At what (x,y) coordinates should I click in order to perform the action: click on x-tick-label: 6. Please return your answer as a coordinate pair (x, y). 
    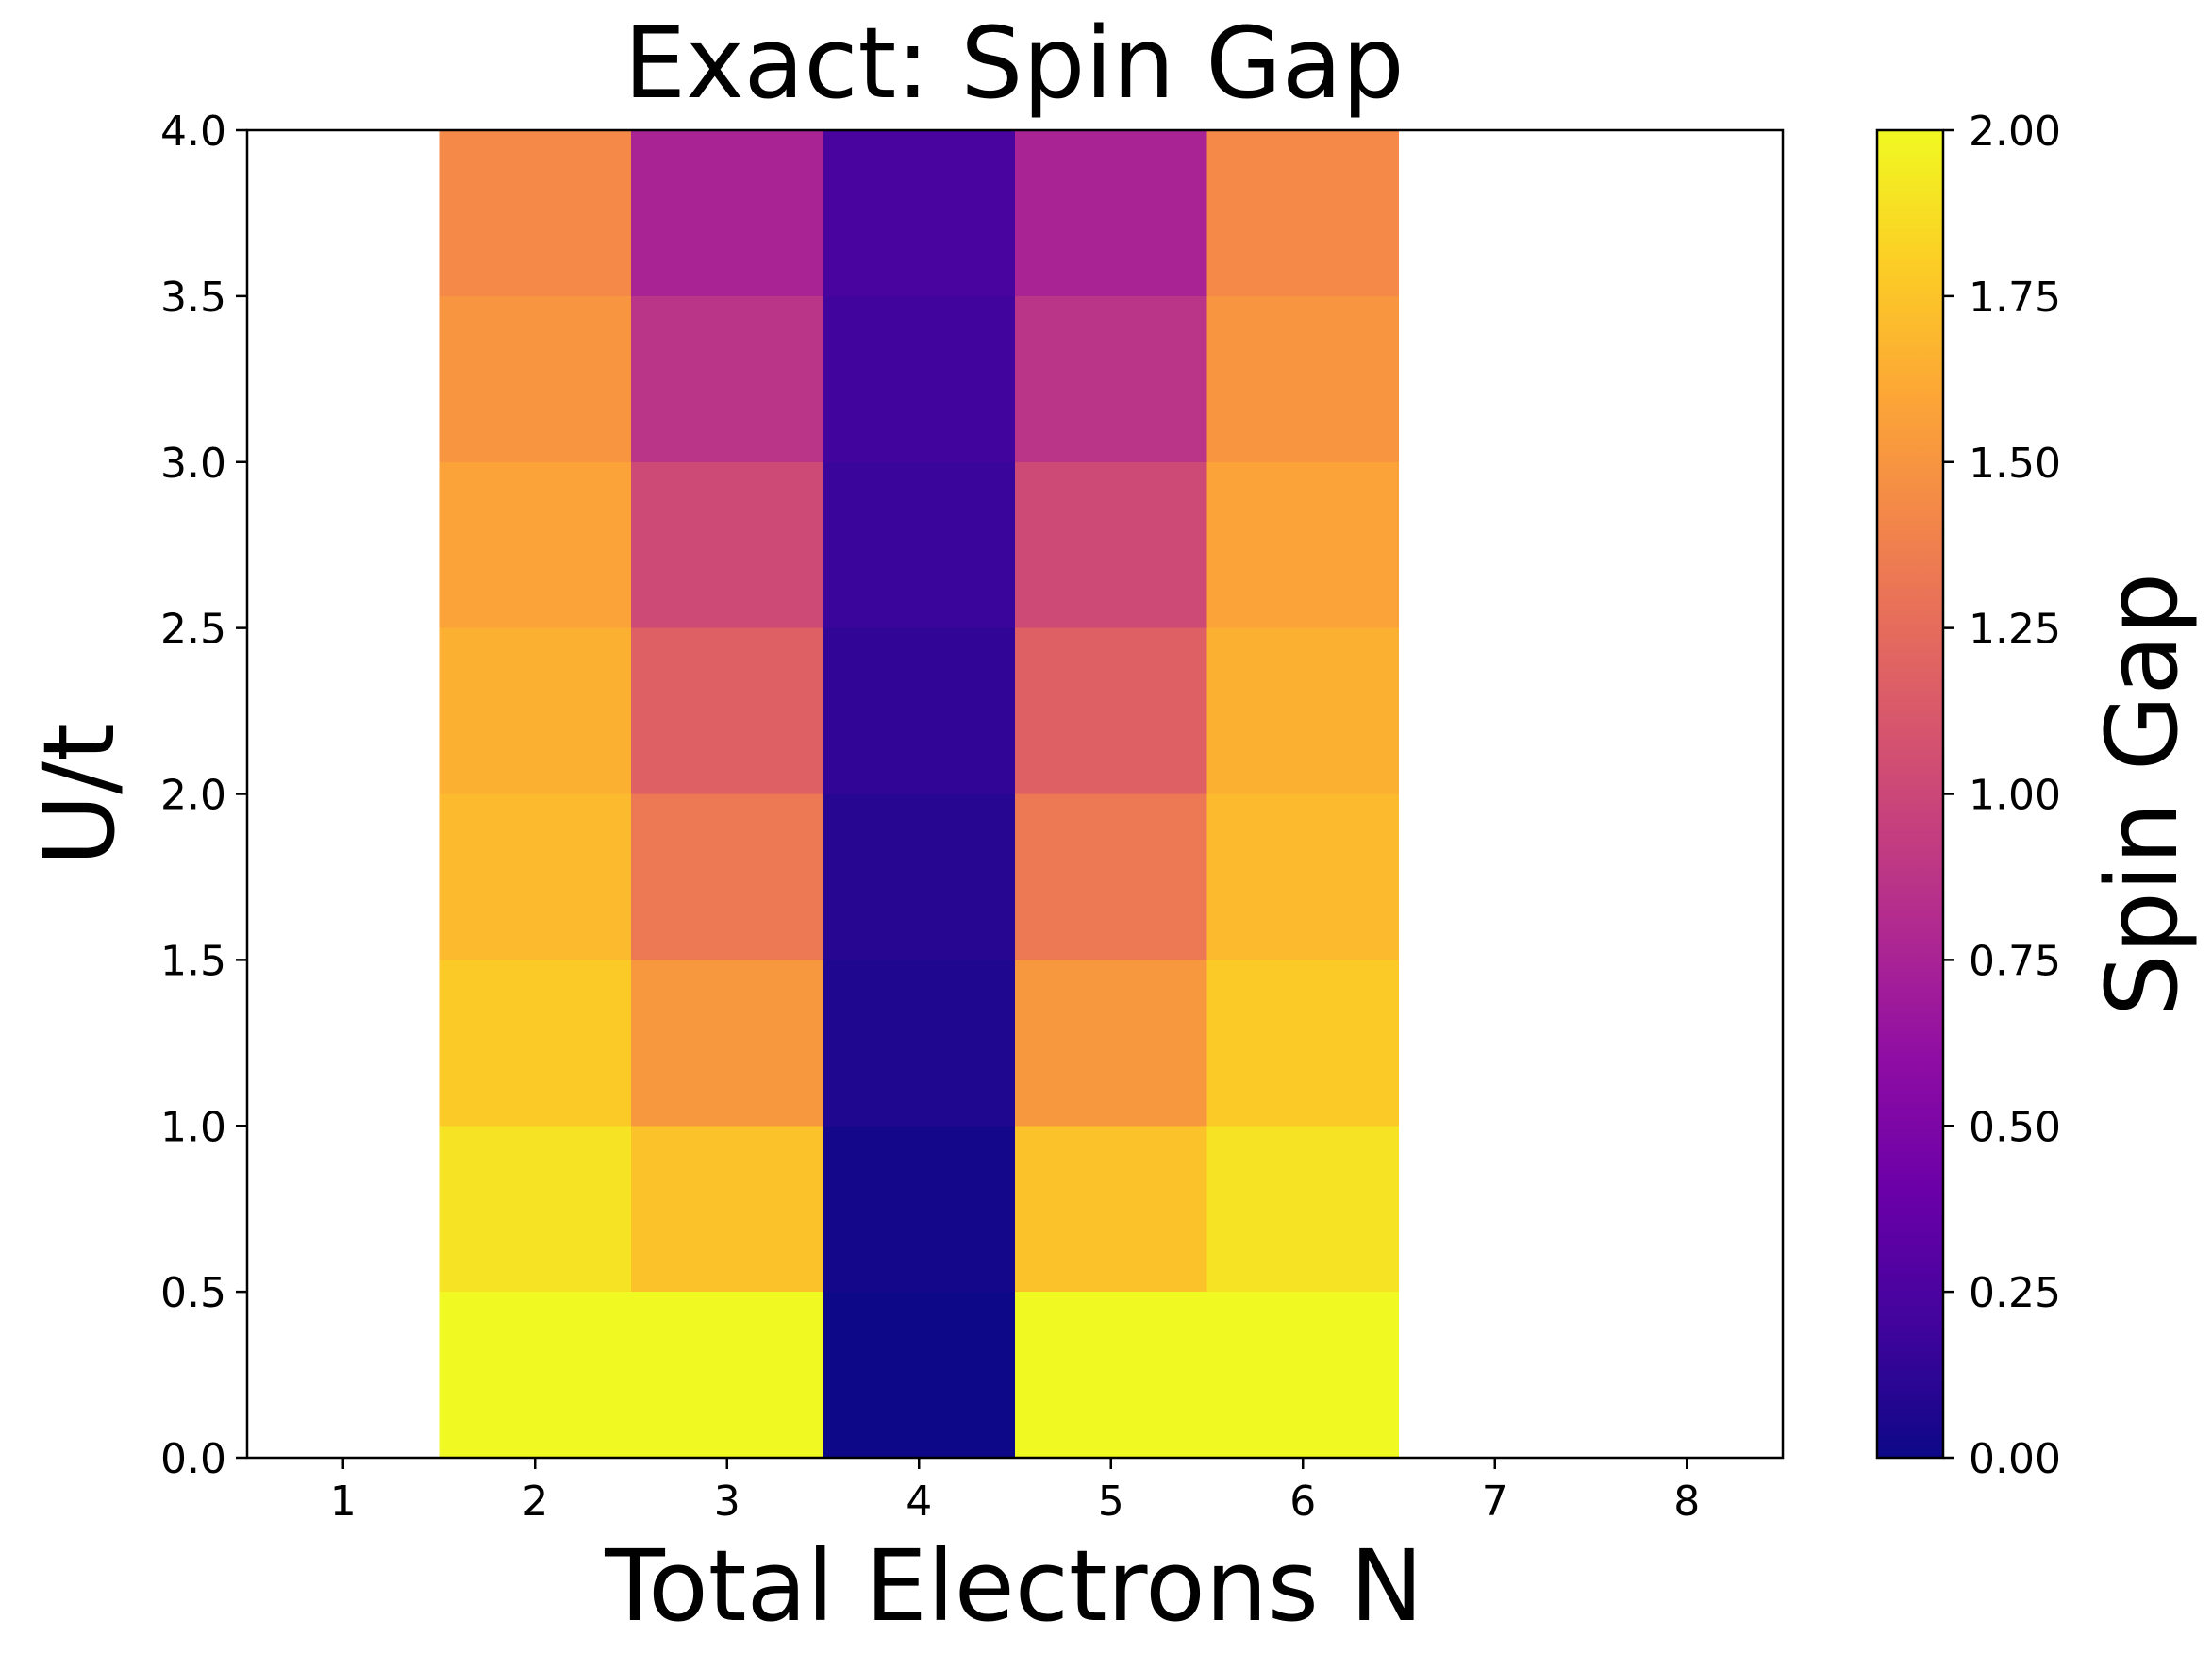
    Looking at the image, I should click on (1302, 1502).